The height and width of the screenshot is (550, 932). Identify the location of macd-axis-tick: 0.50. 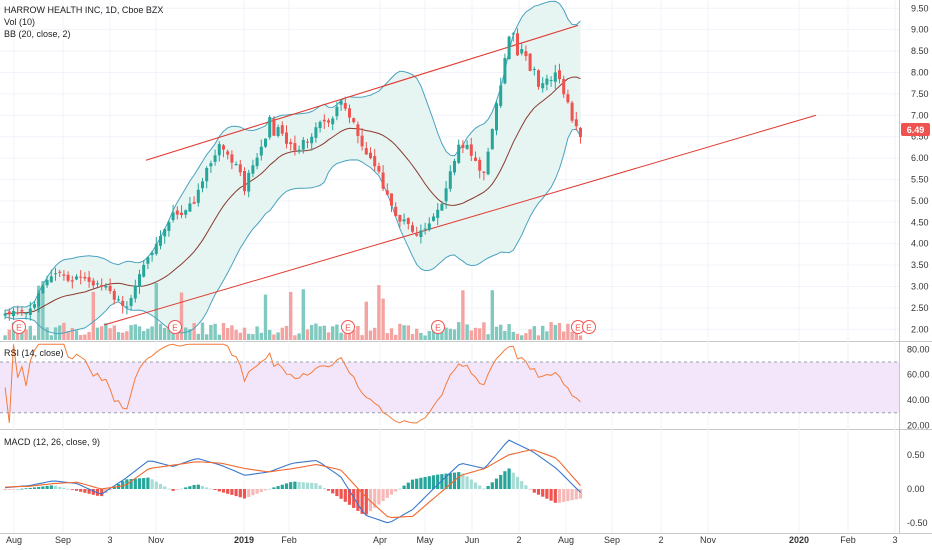
(916, 455).